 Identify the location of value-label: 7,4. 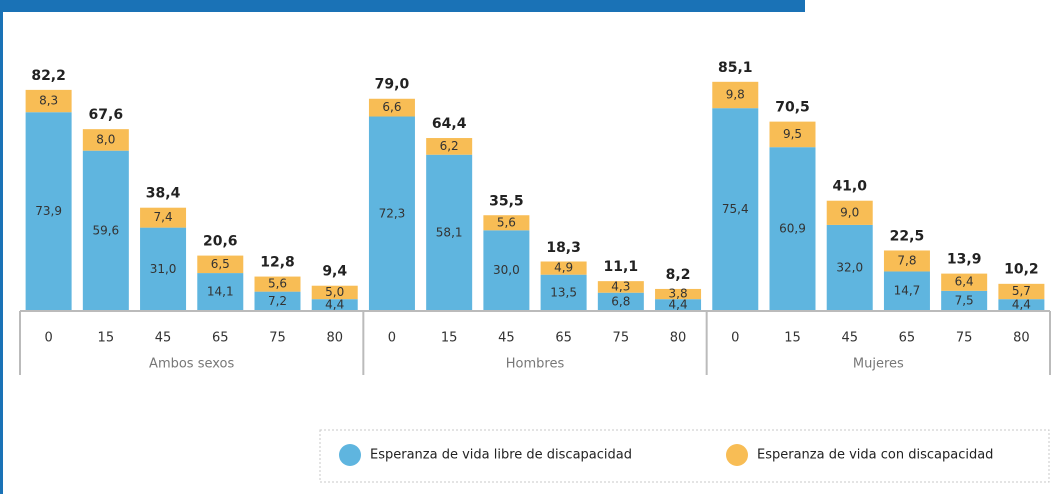
(163, 217).